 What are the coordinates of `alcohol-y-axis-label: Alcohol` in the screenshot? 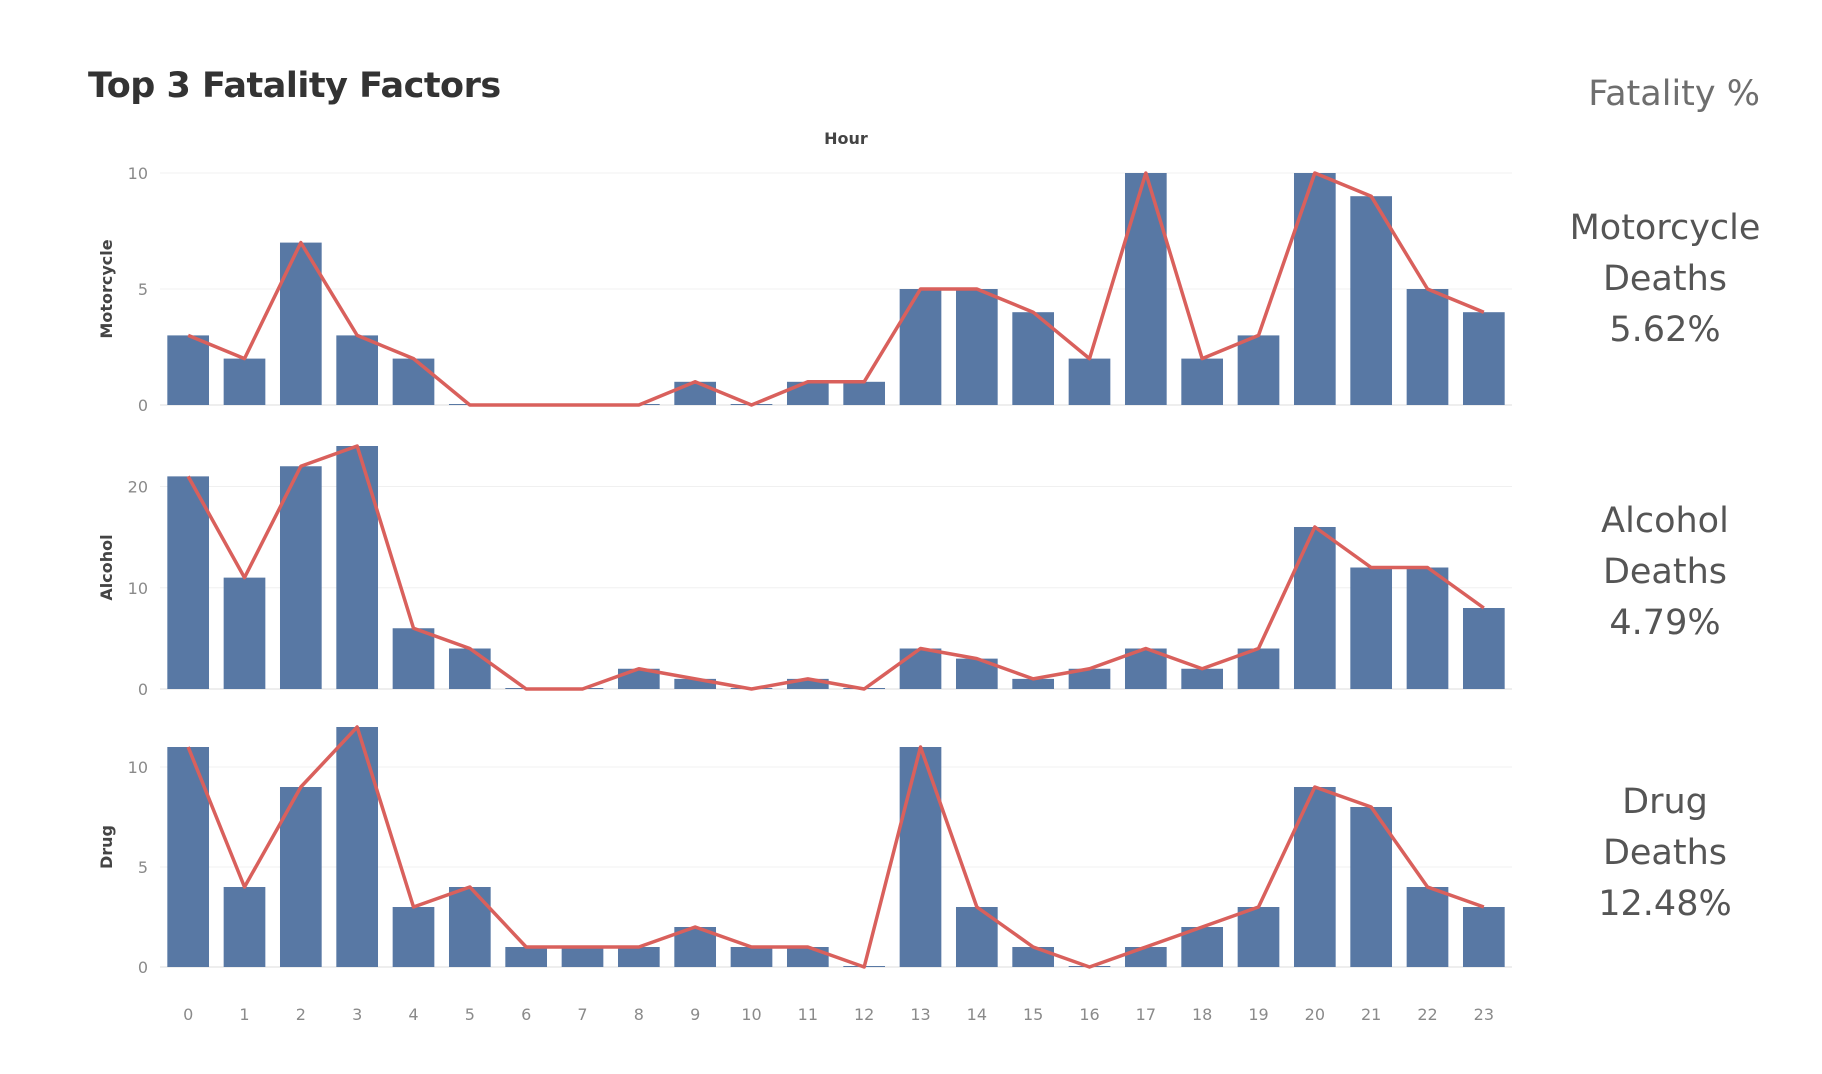 It's located at (106, 567).